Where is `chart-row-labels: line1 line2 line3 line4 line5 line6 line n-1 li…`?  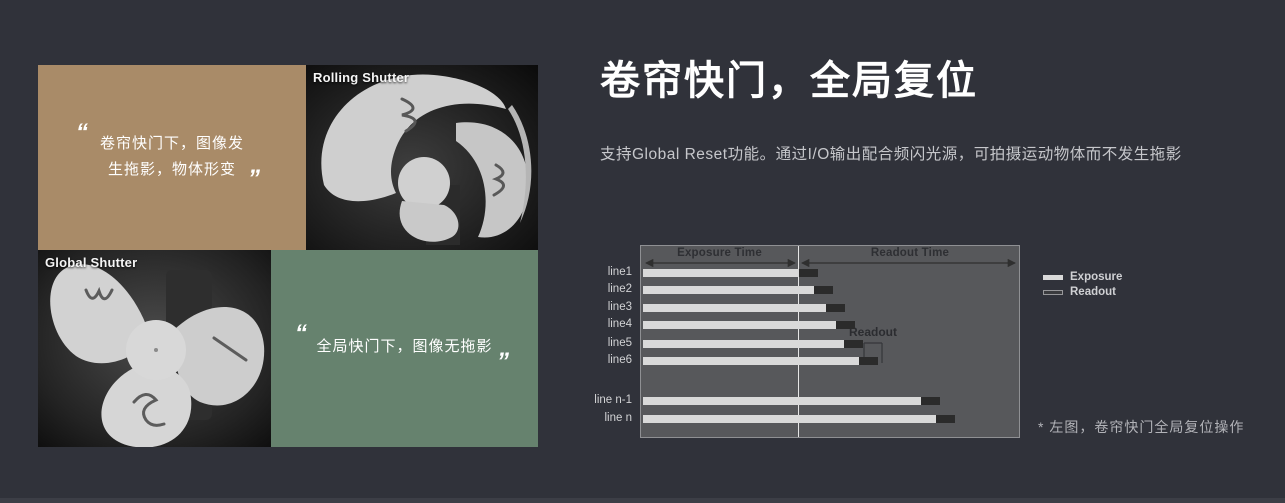 chart-row-labels: line1 line2 line3 line4 line5 line6 line n-1 li… is located at coordinates (586, 340).